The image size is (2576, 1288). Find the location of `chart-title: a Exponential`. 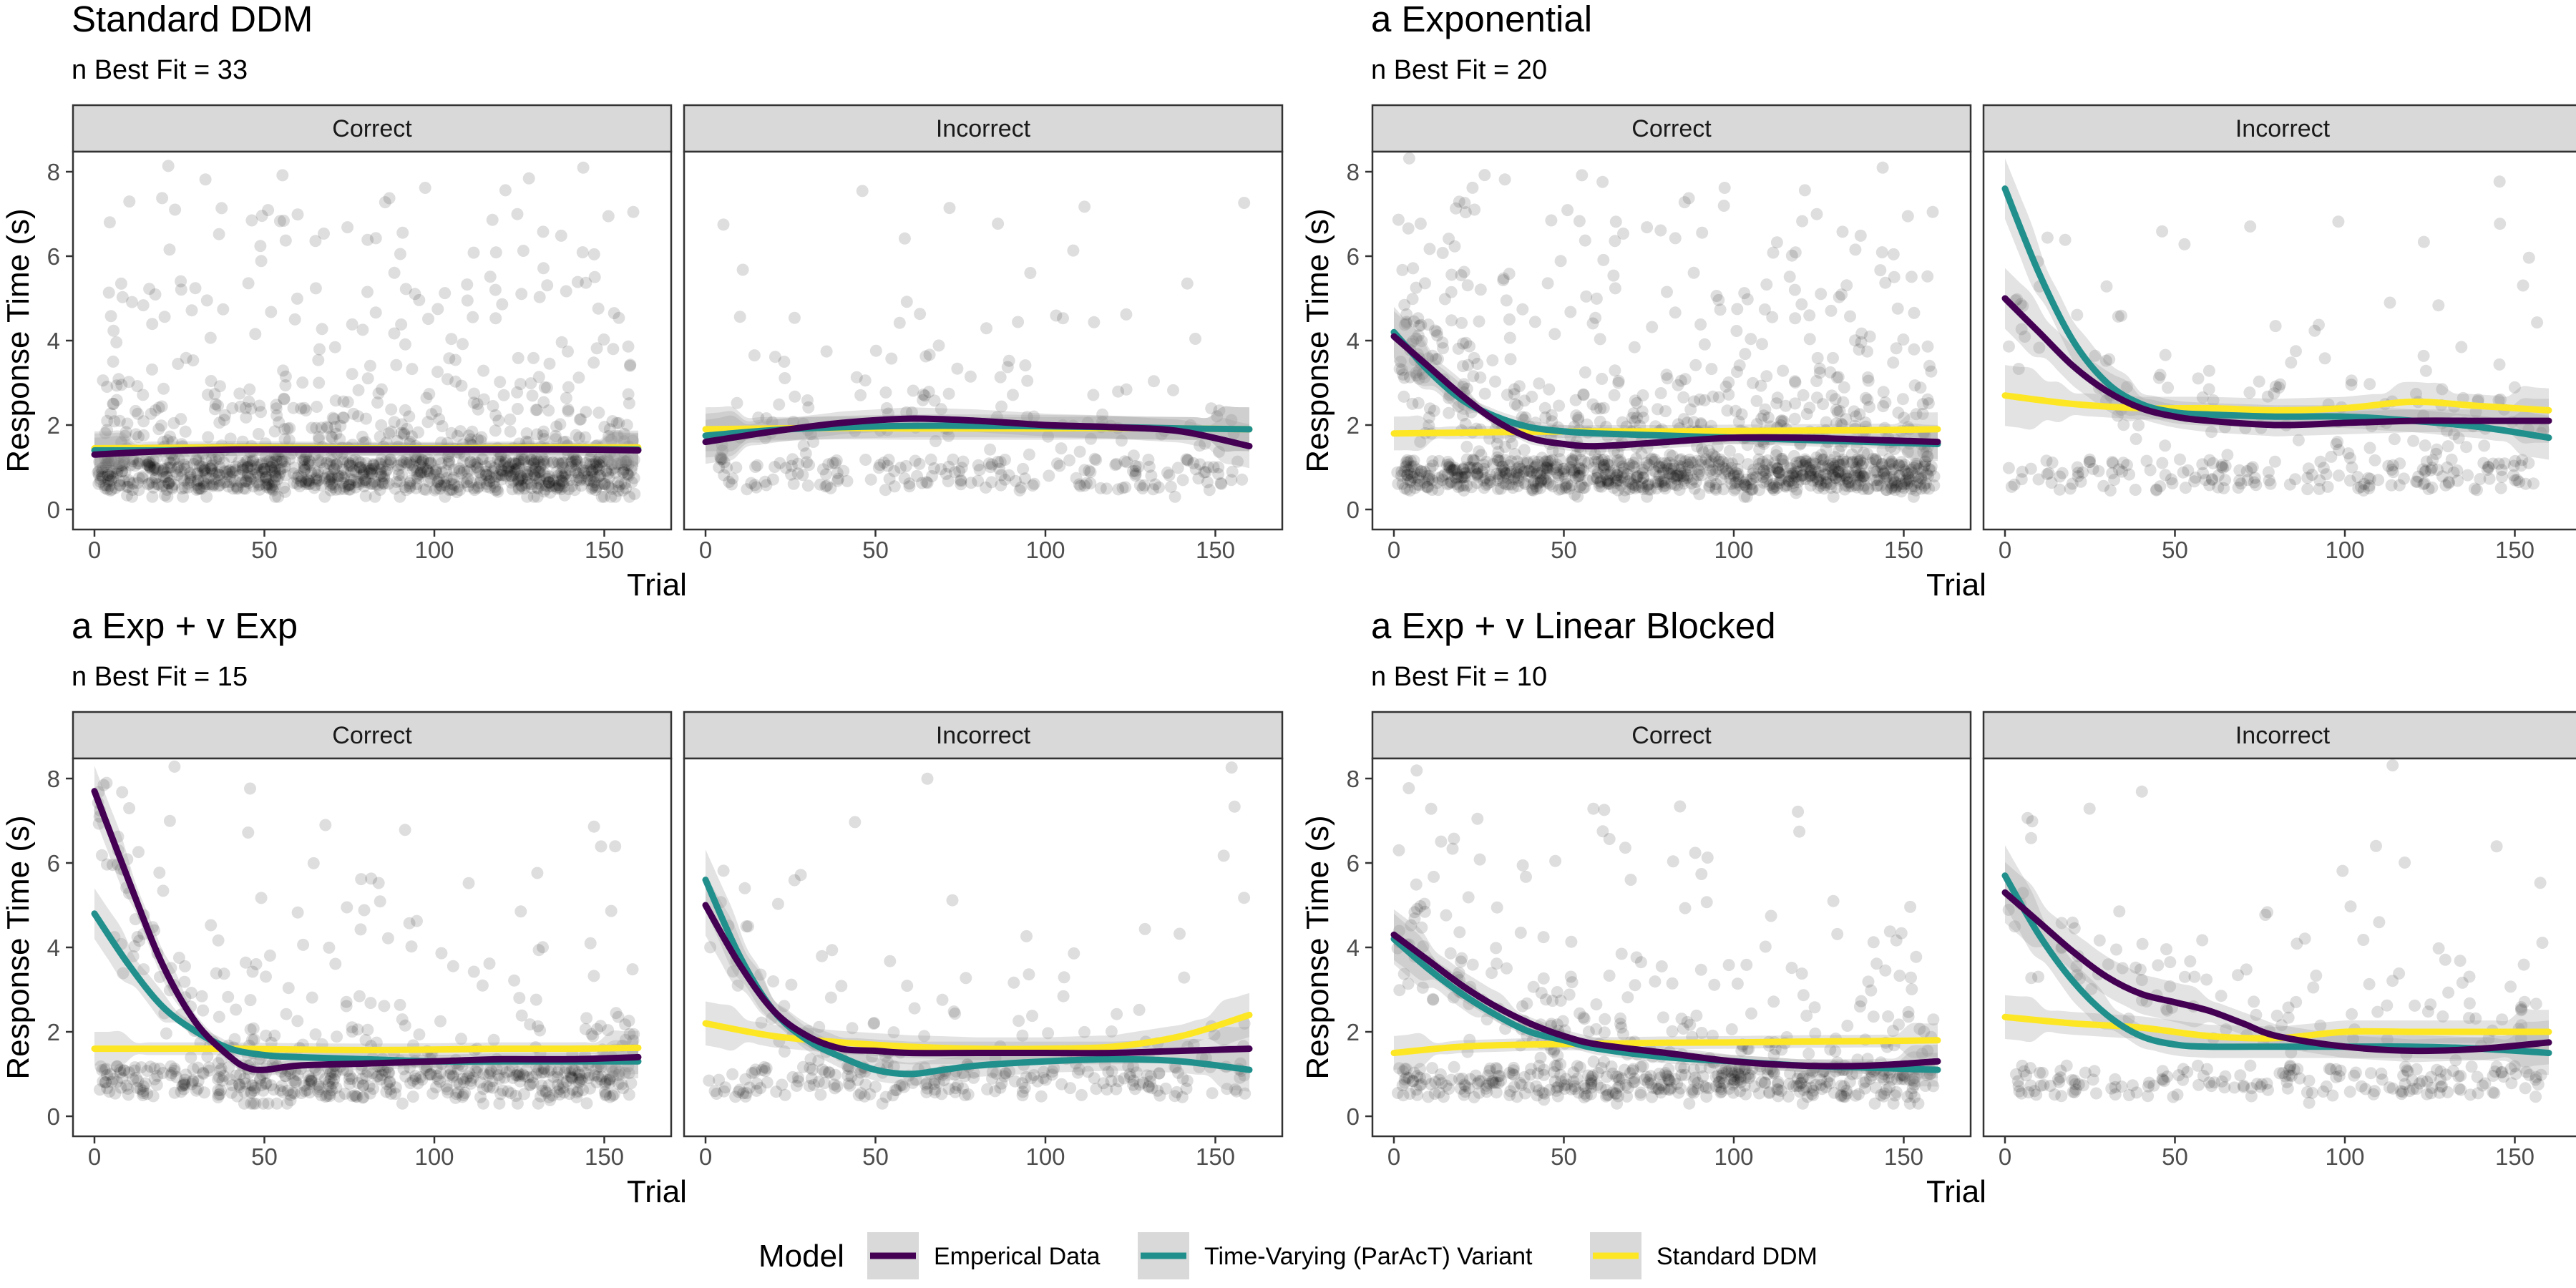

chart-title: a Exponential is located at coordinates (1481, 19).